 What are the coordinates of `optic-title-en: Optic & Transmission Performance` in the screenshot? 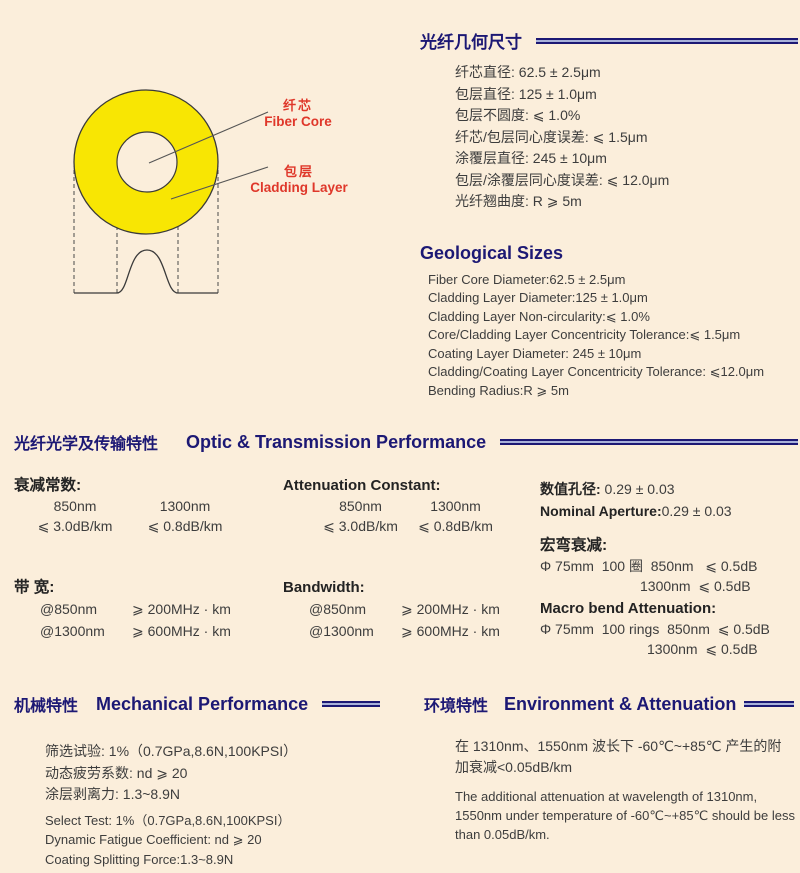 It's located at (336, 441).